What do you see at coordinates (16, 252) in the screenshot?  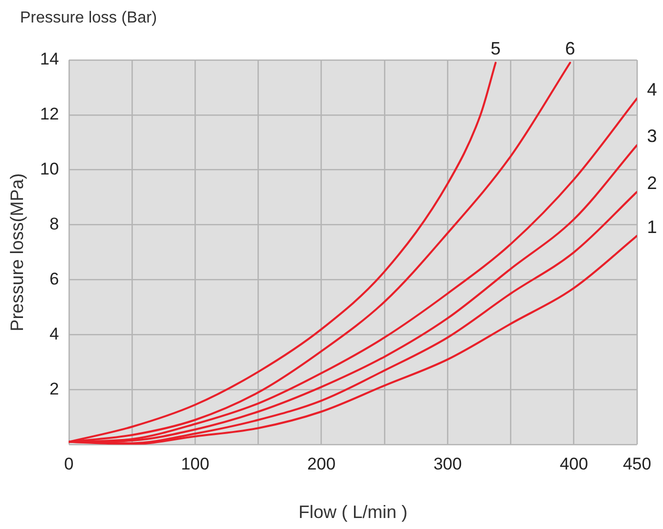 I see `y-axis-title: Pressure loss(MPa)` at bounding box center [16, 252].